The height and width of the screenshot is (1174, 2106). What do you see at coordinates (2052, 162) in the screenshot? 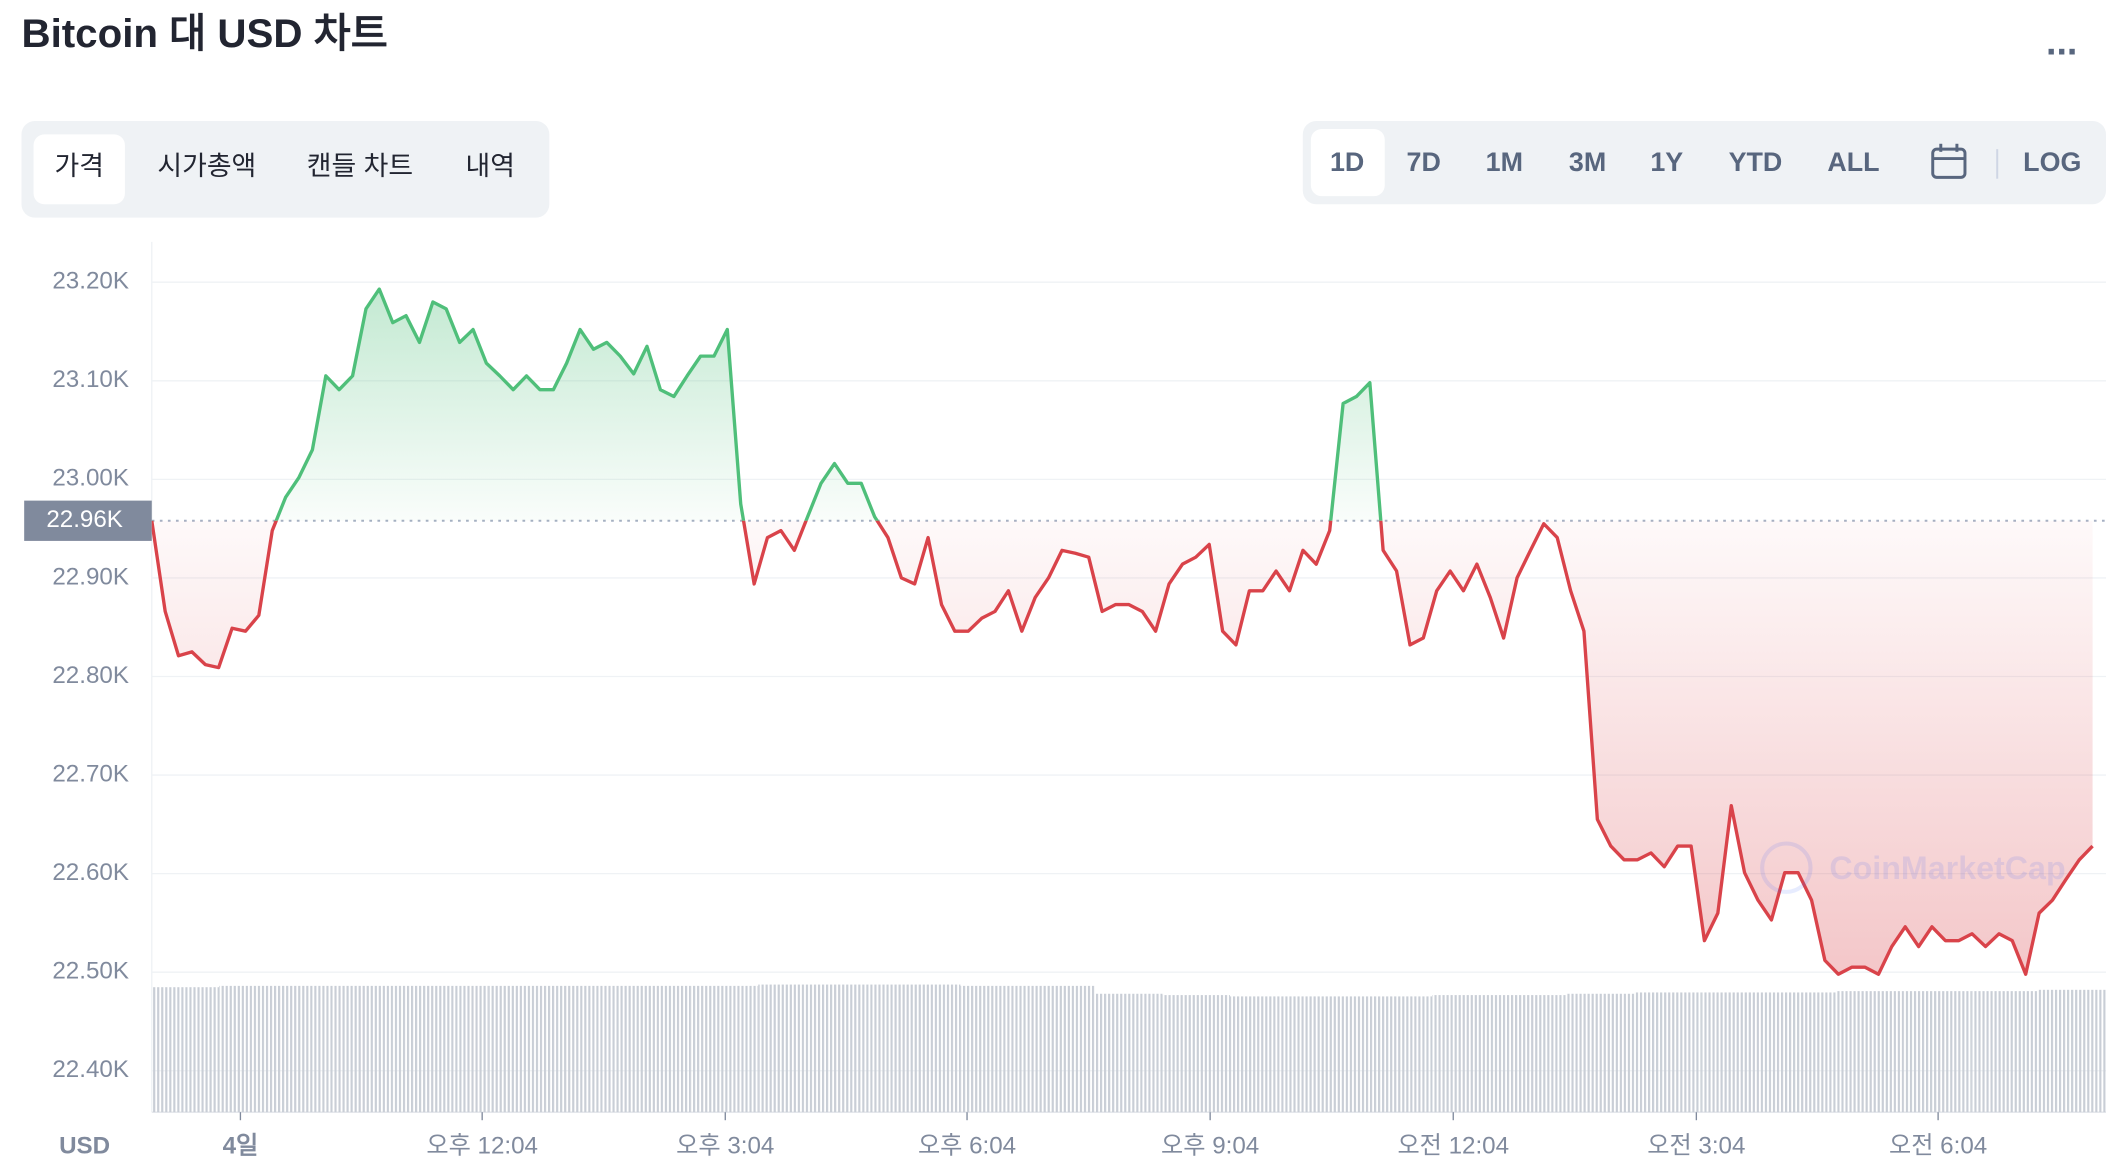
I see `log-toggle: LOG` at bounding box center [2052, 162].